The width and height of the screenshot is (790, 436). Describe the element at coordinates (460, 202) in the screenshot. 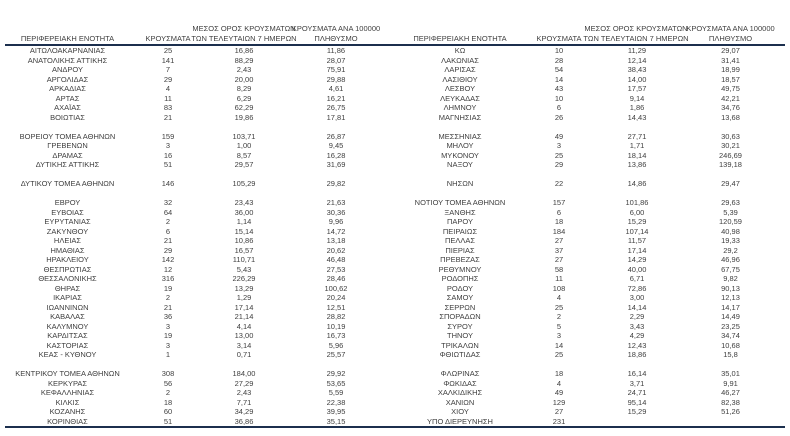

I see `region-cell: ΝΟΤΙΟΥ ΤΟΜΕΑ ΑΘΗΝΩΝ` at that location.